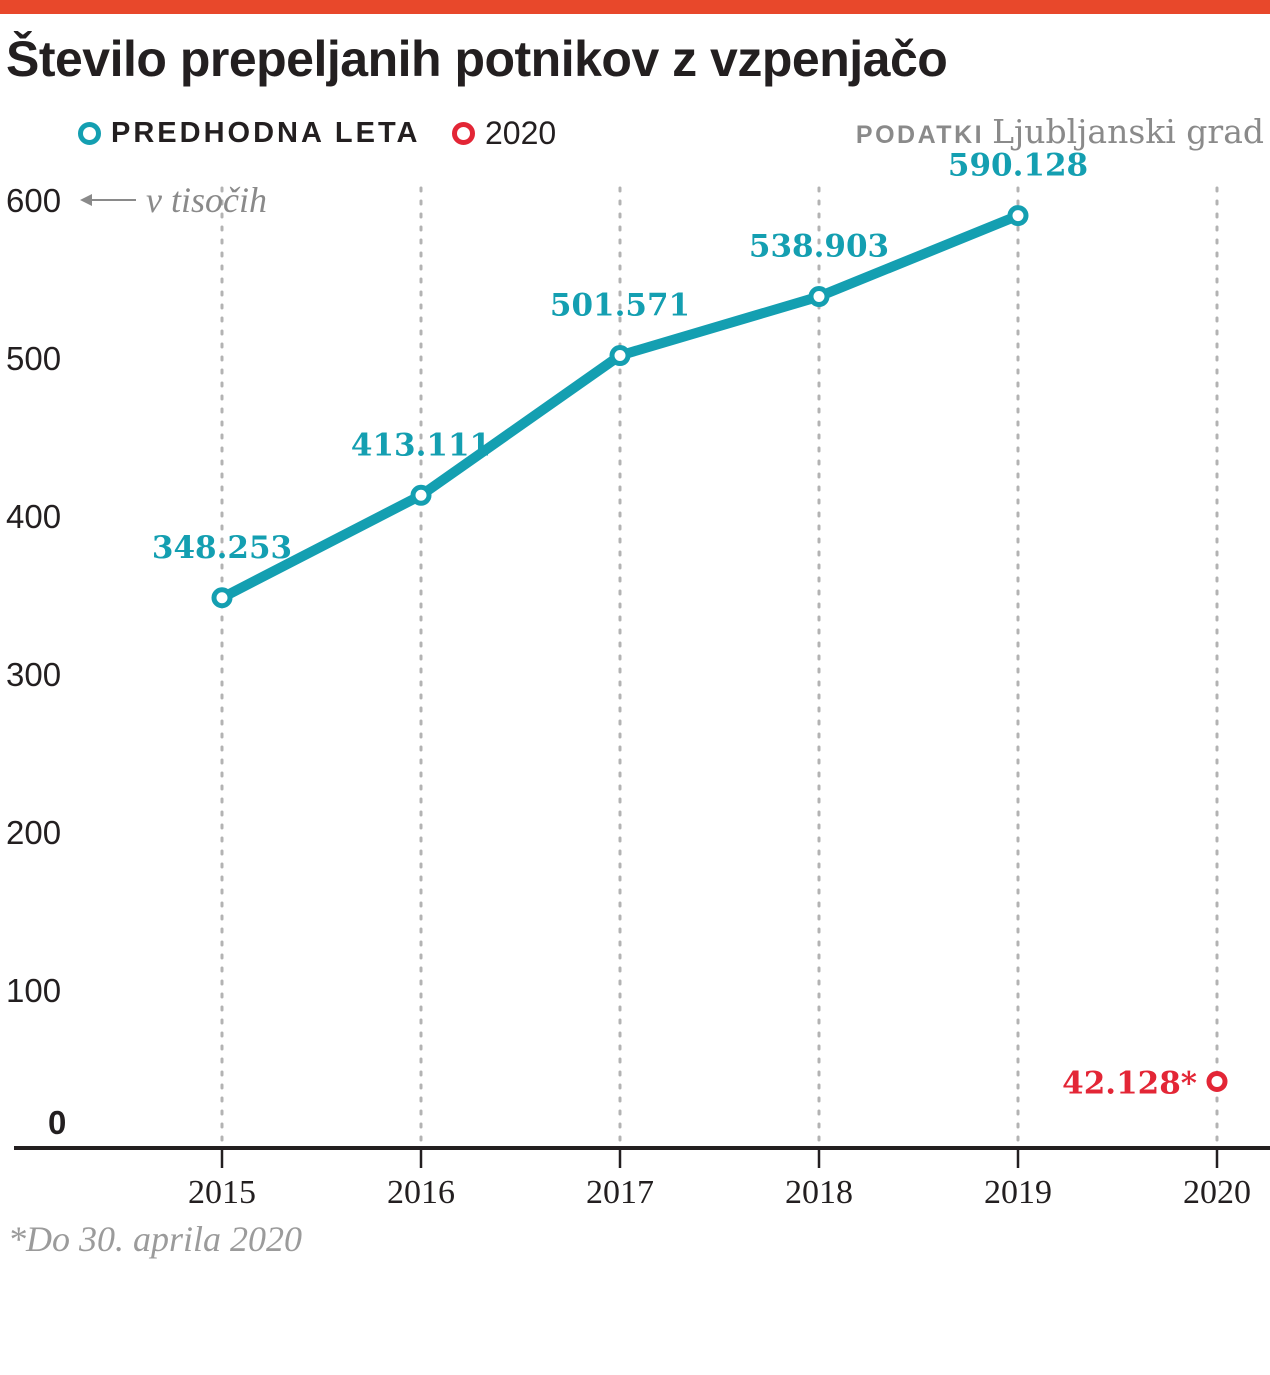  What do you see at coordinates (33, 516) in the screenshot?
I see `y-tick-label-400: 400` at bounding box center [33, 516].